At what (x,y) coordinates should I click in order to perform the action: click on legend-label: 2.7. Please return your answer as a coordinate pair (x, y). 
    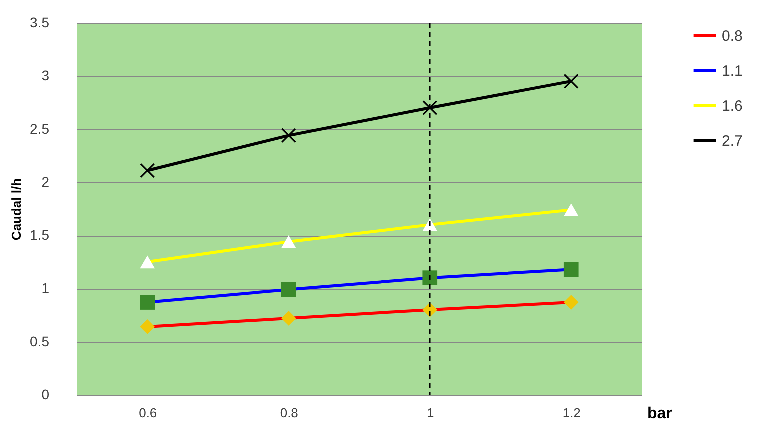
    Looking at the image, I should click on (732, 141).